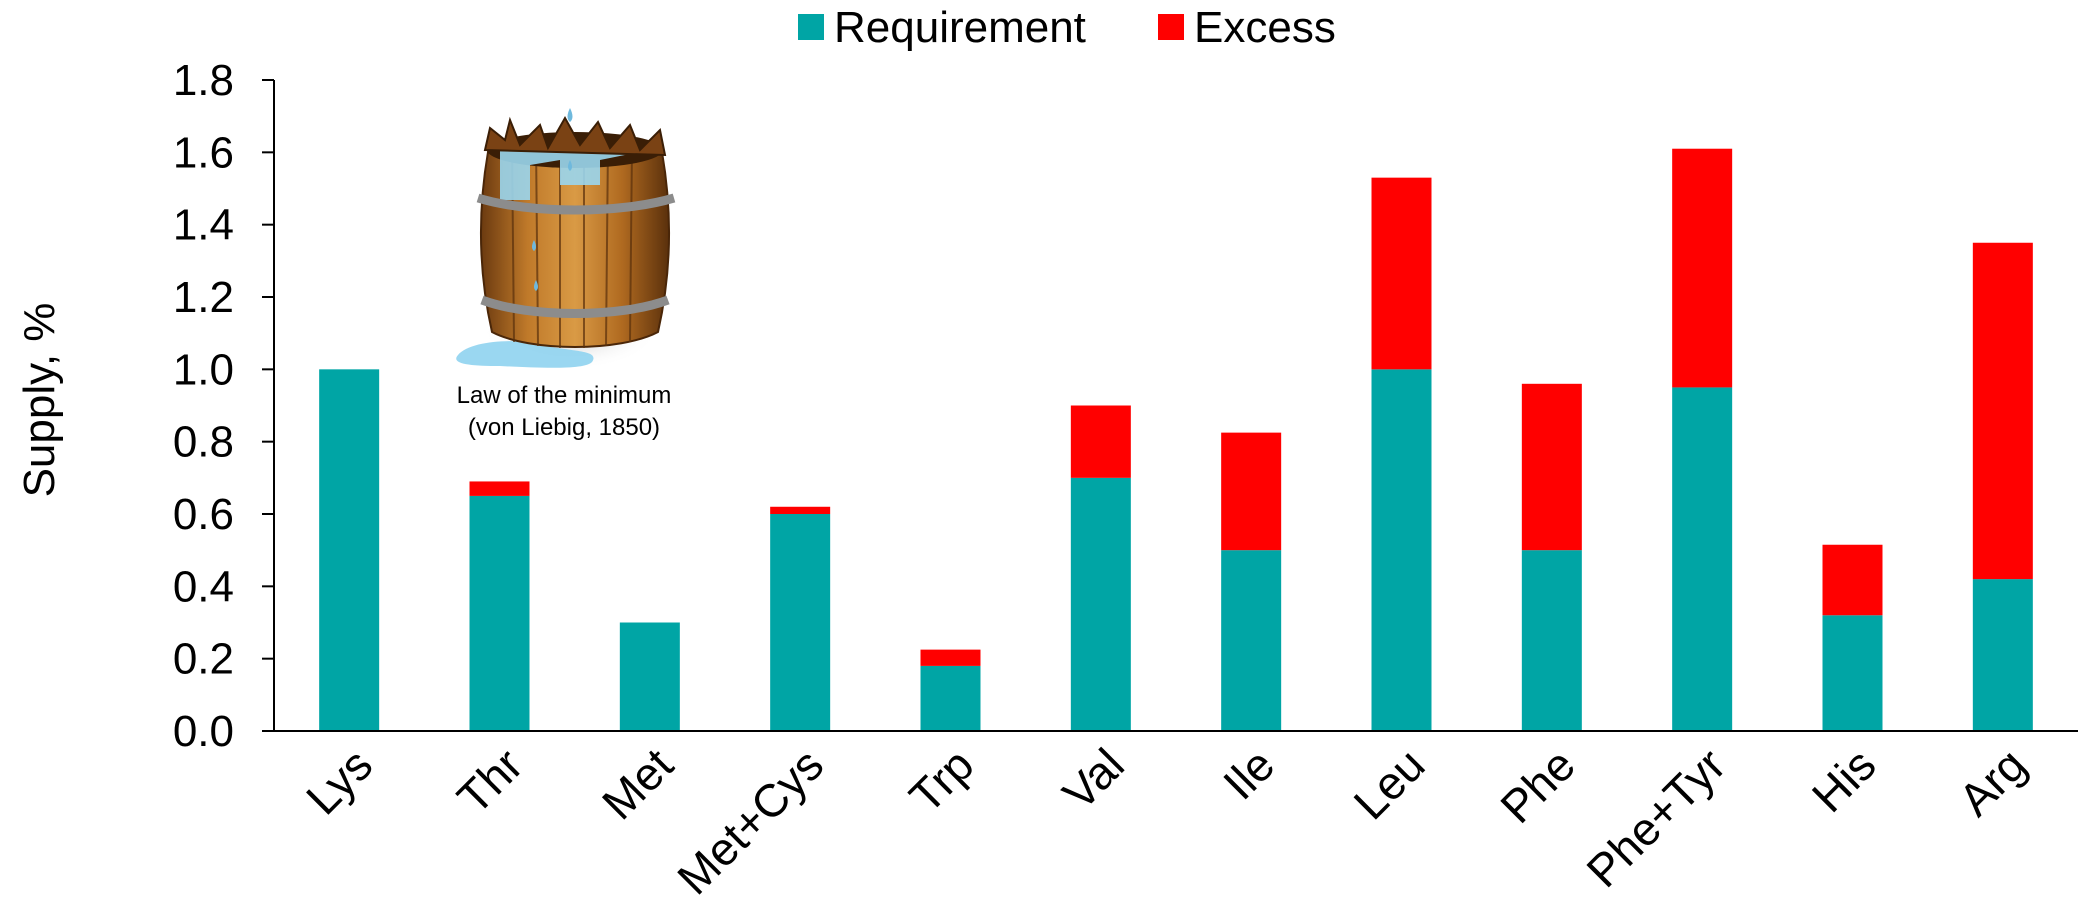  Describe the element at coordinates (499, 488) in the screenshot. I see `bar-excess-thr` at that location.